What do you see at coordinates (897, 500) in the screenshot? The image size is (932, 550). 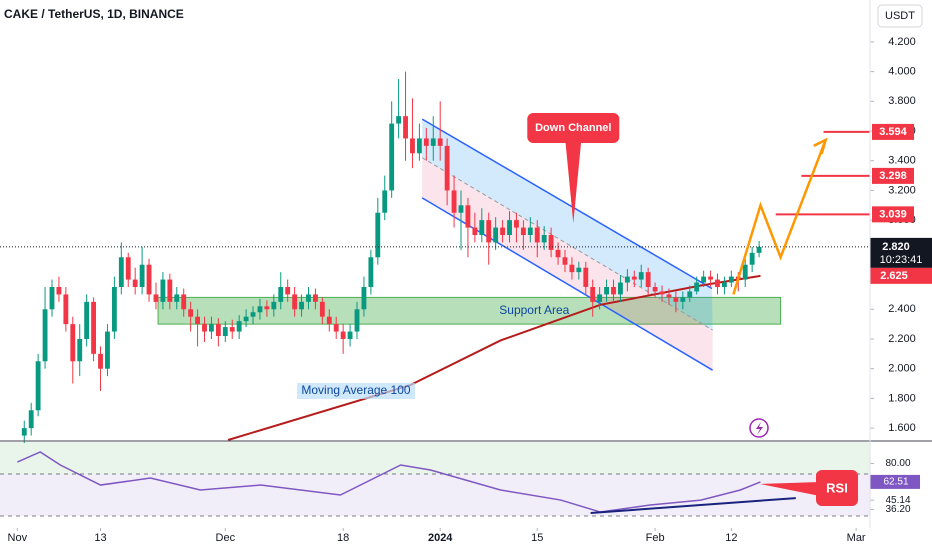 I see `rsi-tick-label: 45.14` at bounding box center [897, 500].